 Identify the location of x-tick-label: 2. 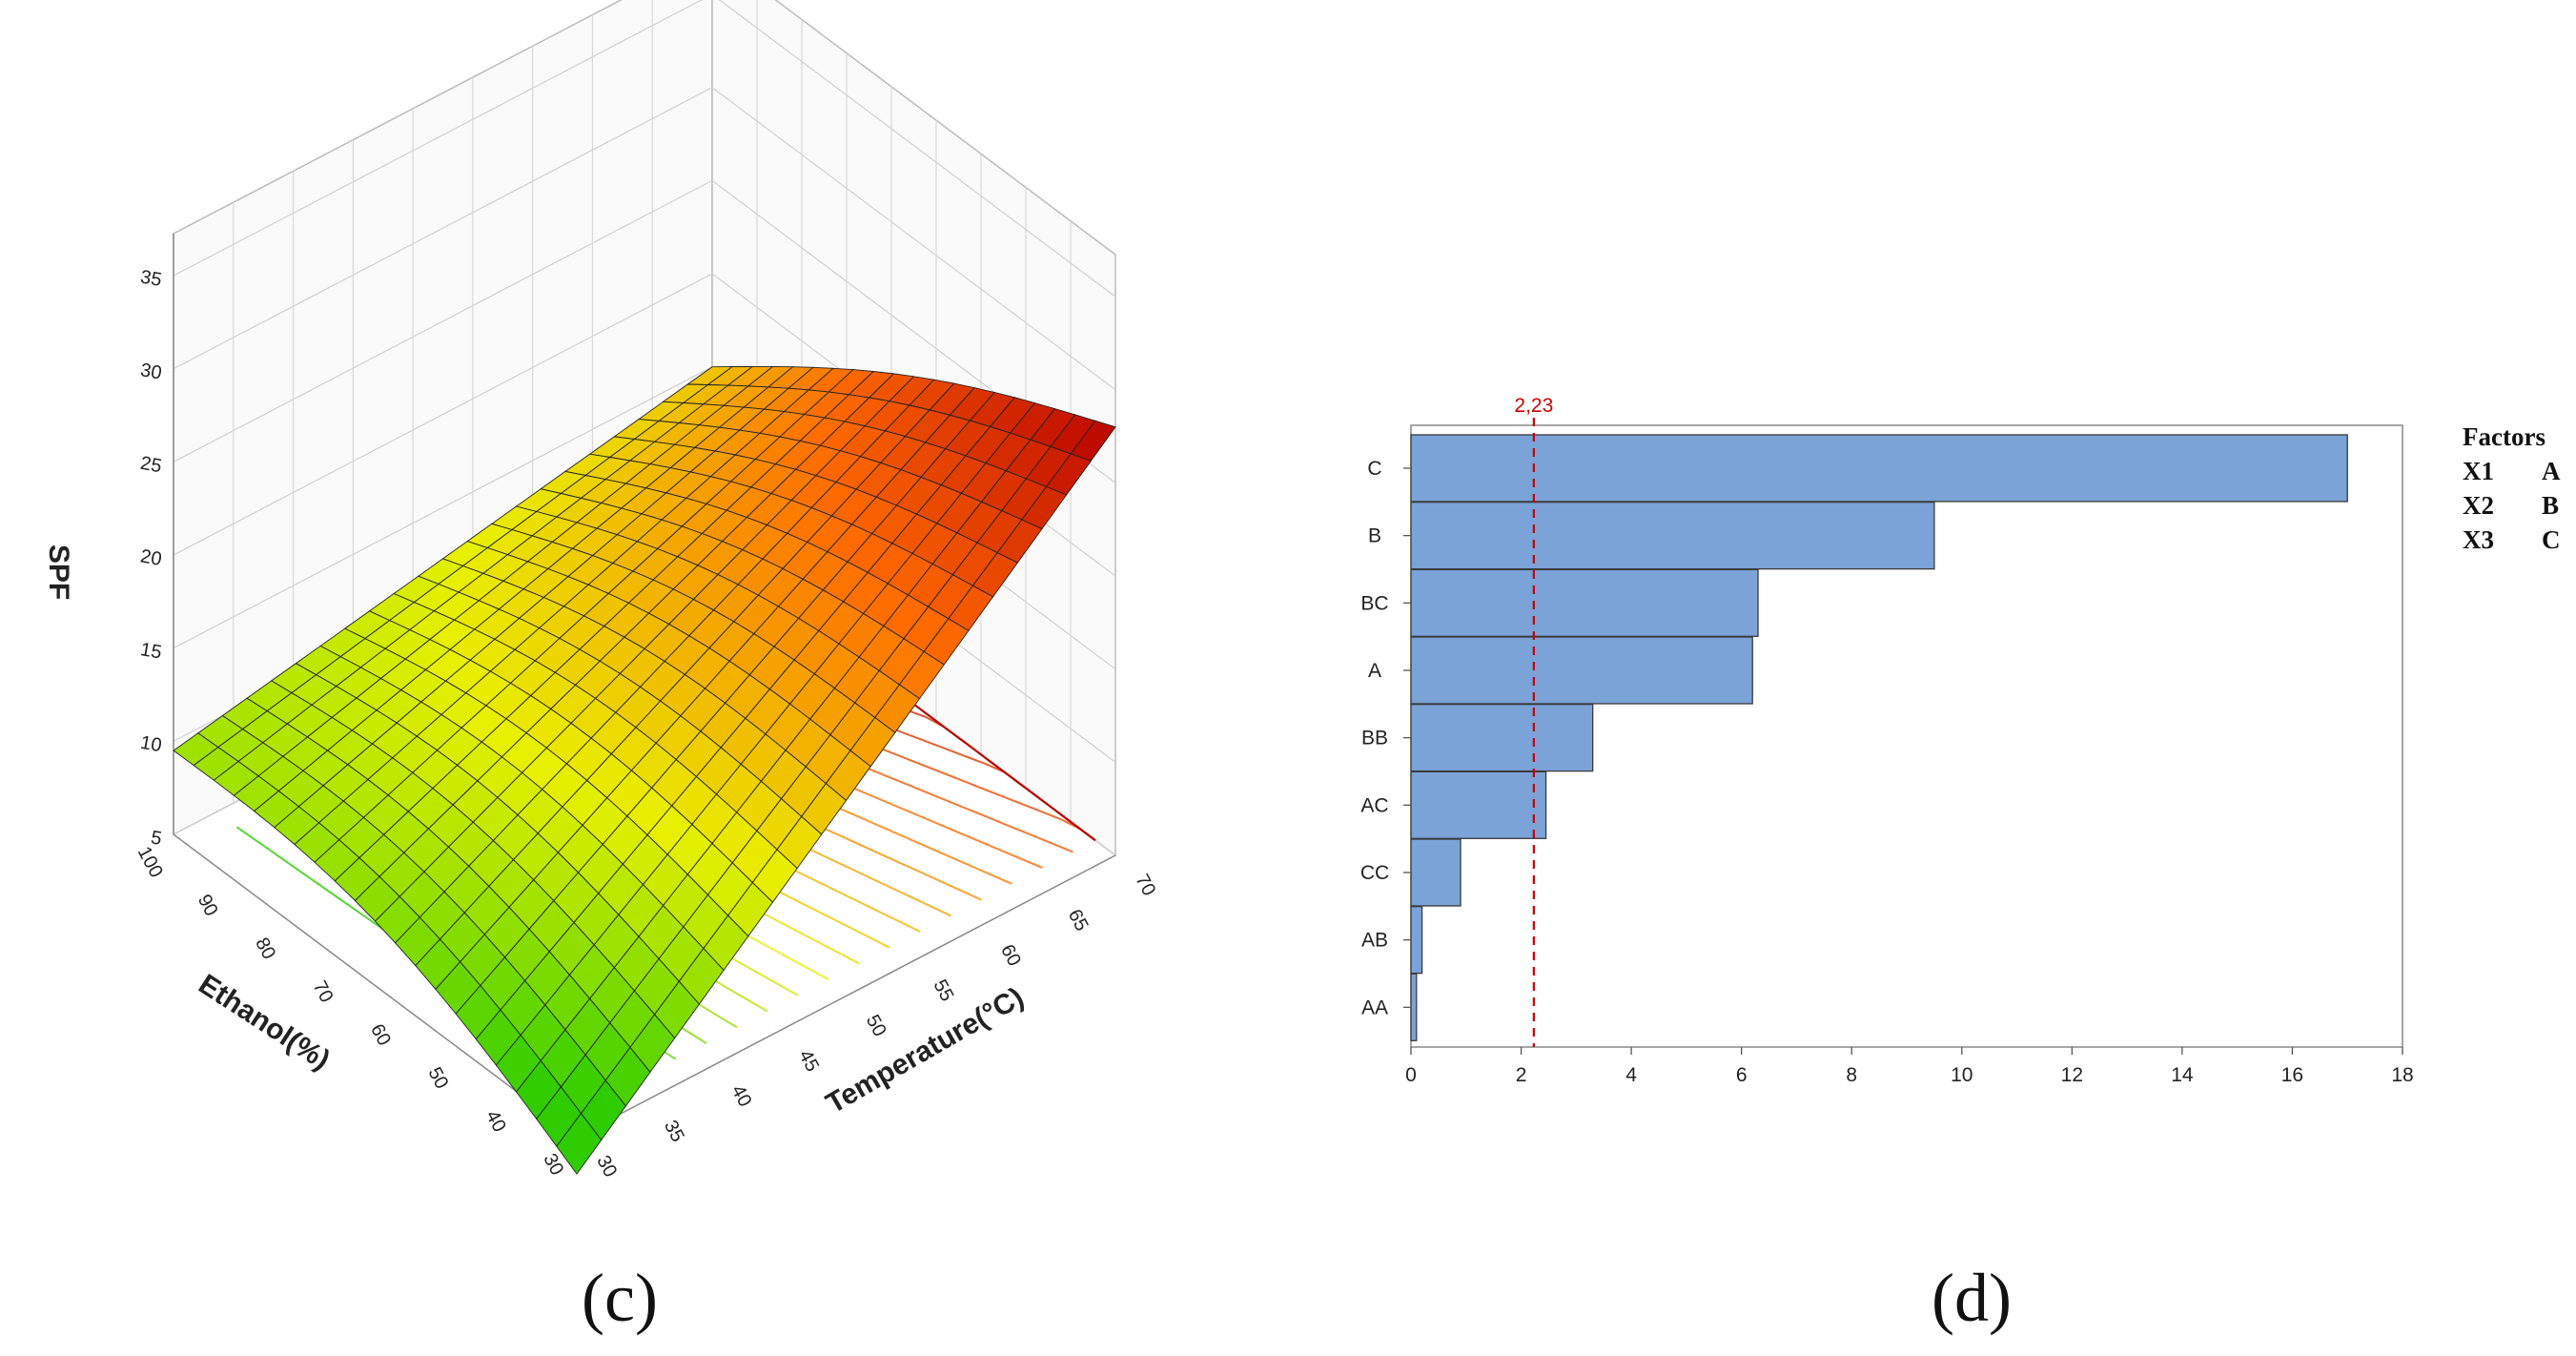
(1521, 1075).